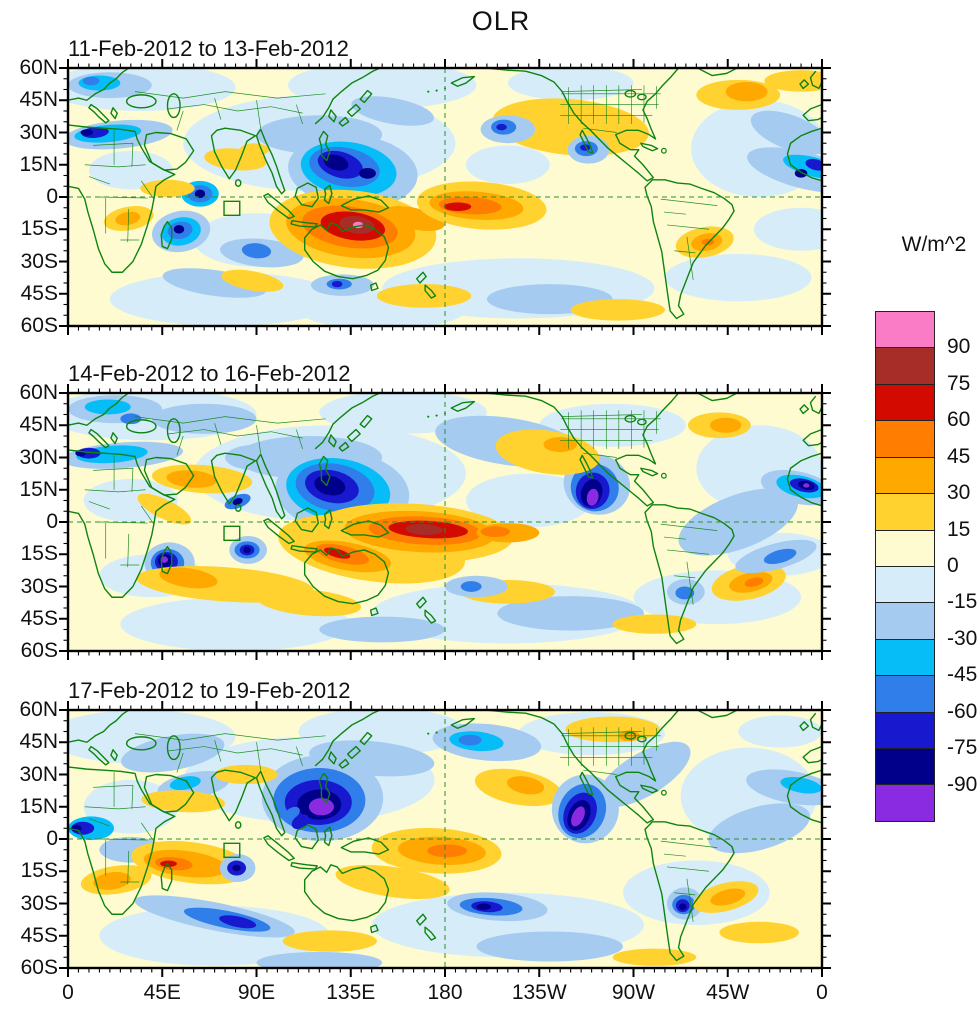 Image resolution: width=980 pixels, height=1014 pixels. What do you see at coordinates (959, 456) in the screenshot?
I see `colorbar-tick-label: 45` at bounding box center [959, 456].